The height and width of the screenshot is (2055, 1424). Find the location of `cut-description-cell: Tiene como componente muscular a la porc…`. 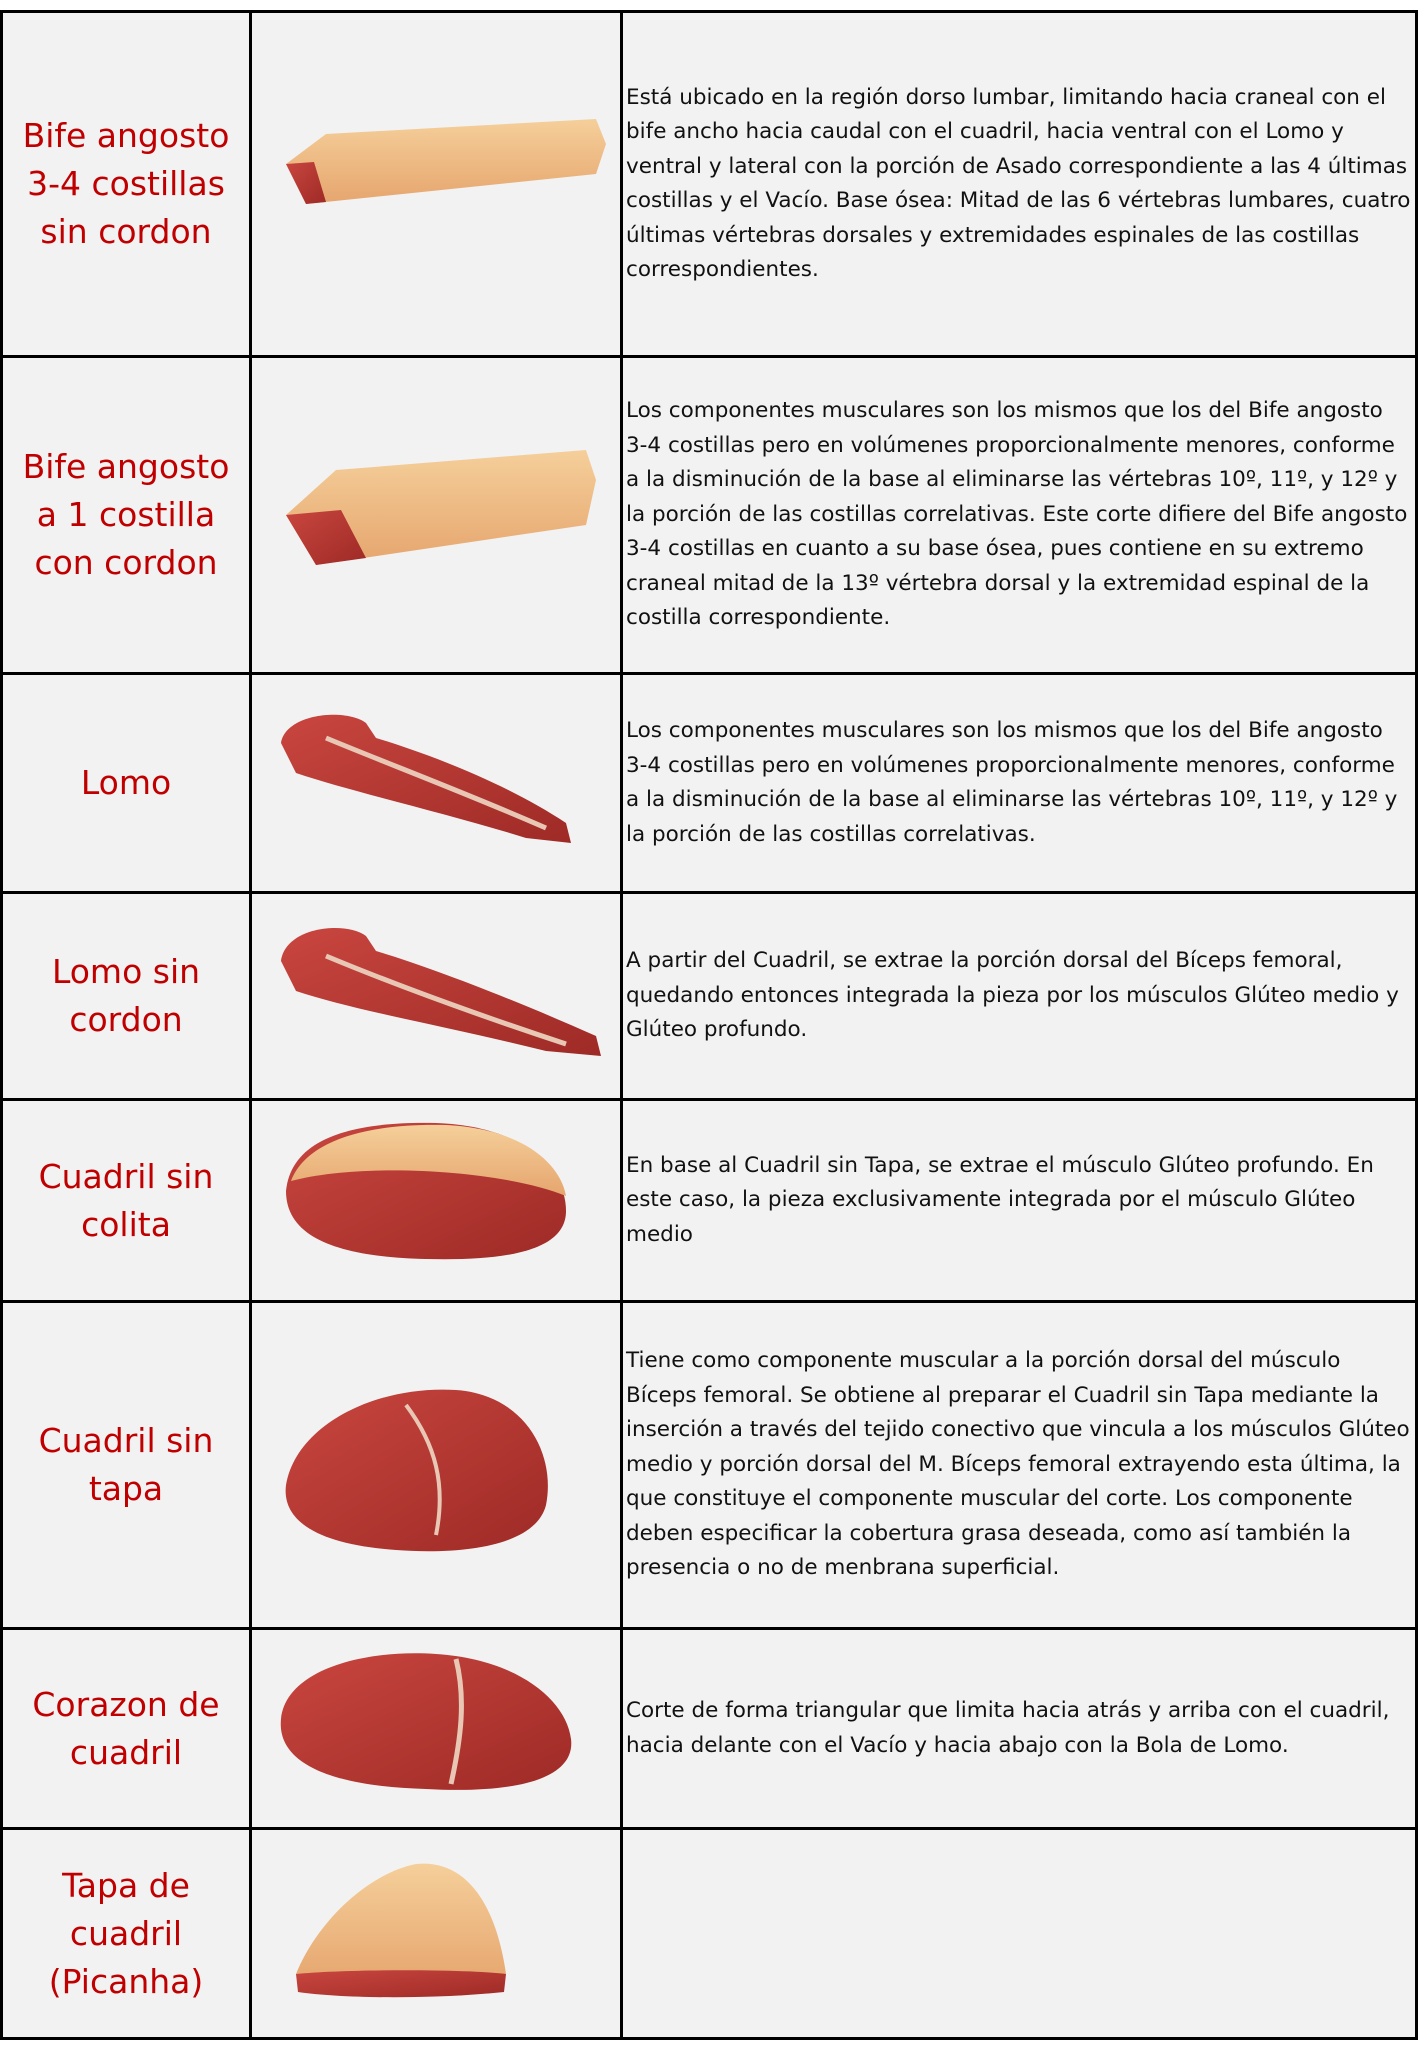

cut-description-cell: Tiene como componente muscular a la porc… is located at coordinates (1019, 1465).